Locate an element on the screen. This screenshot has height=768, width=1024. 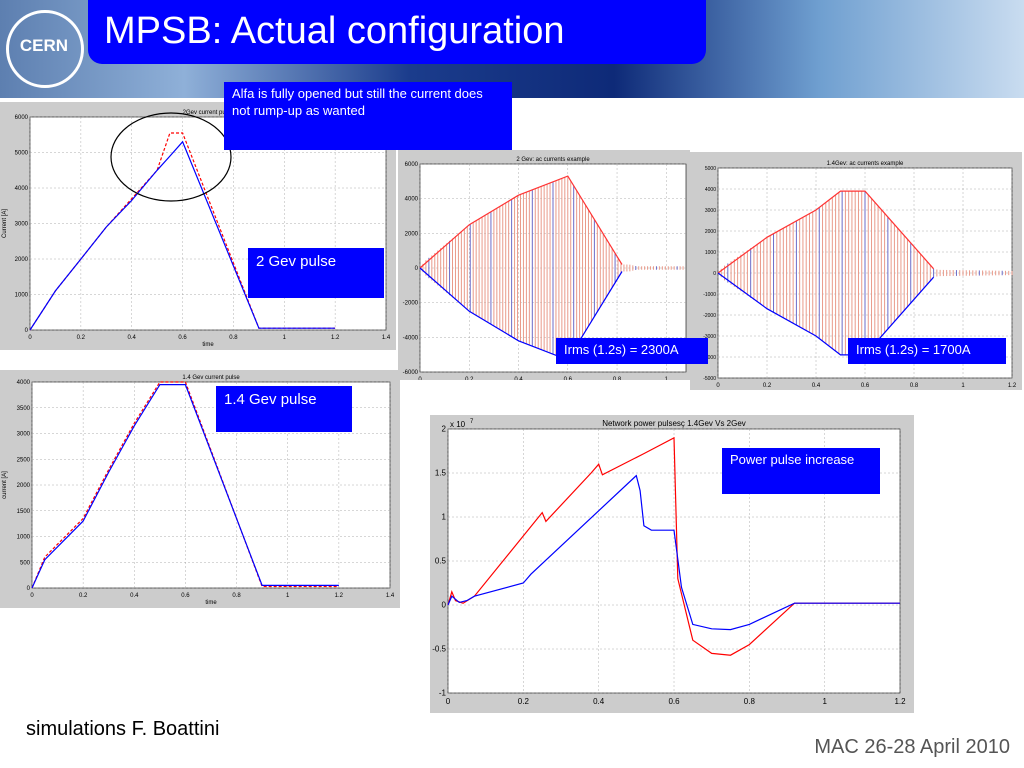
y-tick-label: 0.5 is located at coordinates (441, 561).